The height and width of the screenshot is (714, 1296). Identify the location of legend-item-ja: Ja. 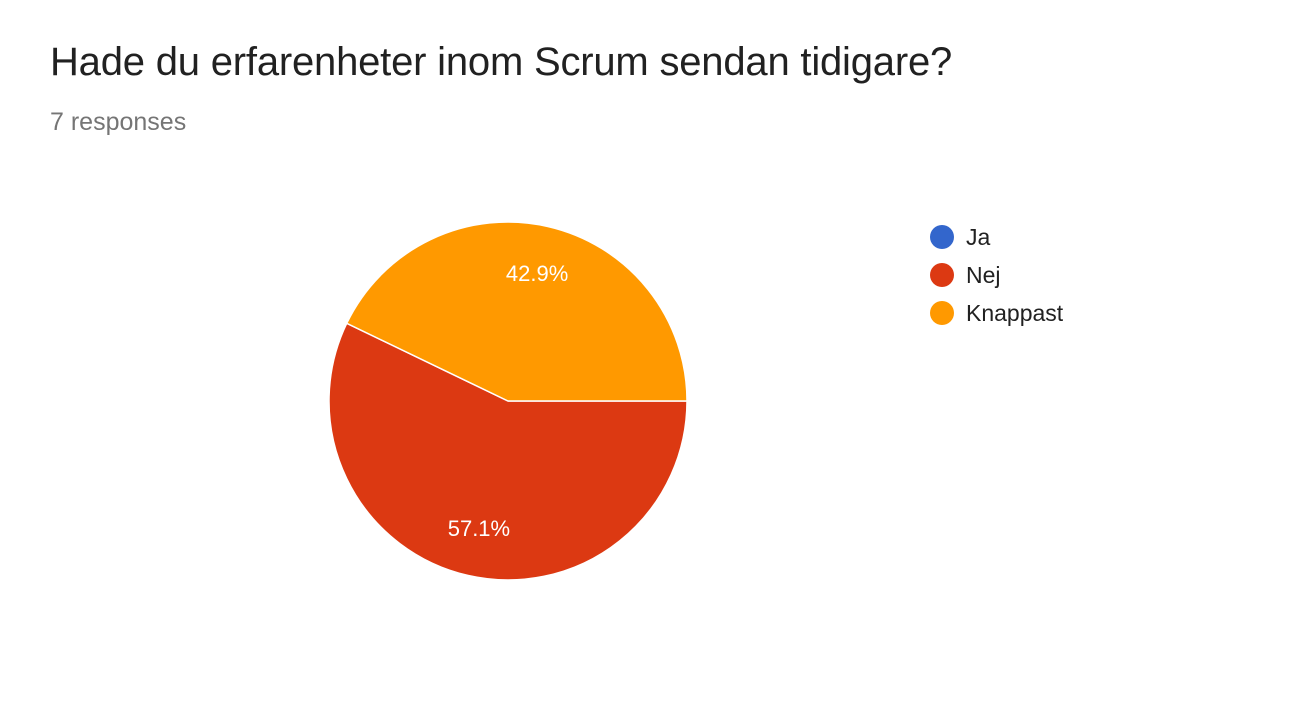
(996, 237).